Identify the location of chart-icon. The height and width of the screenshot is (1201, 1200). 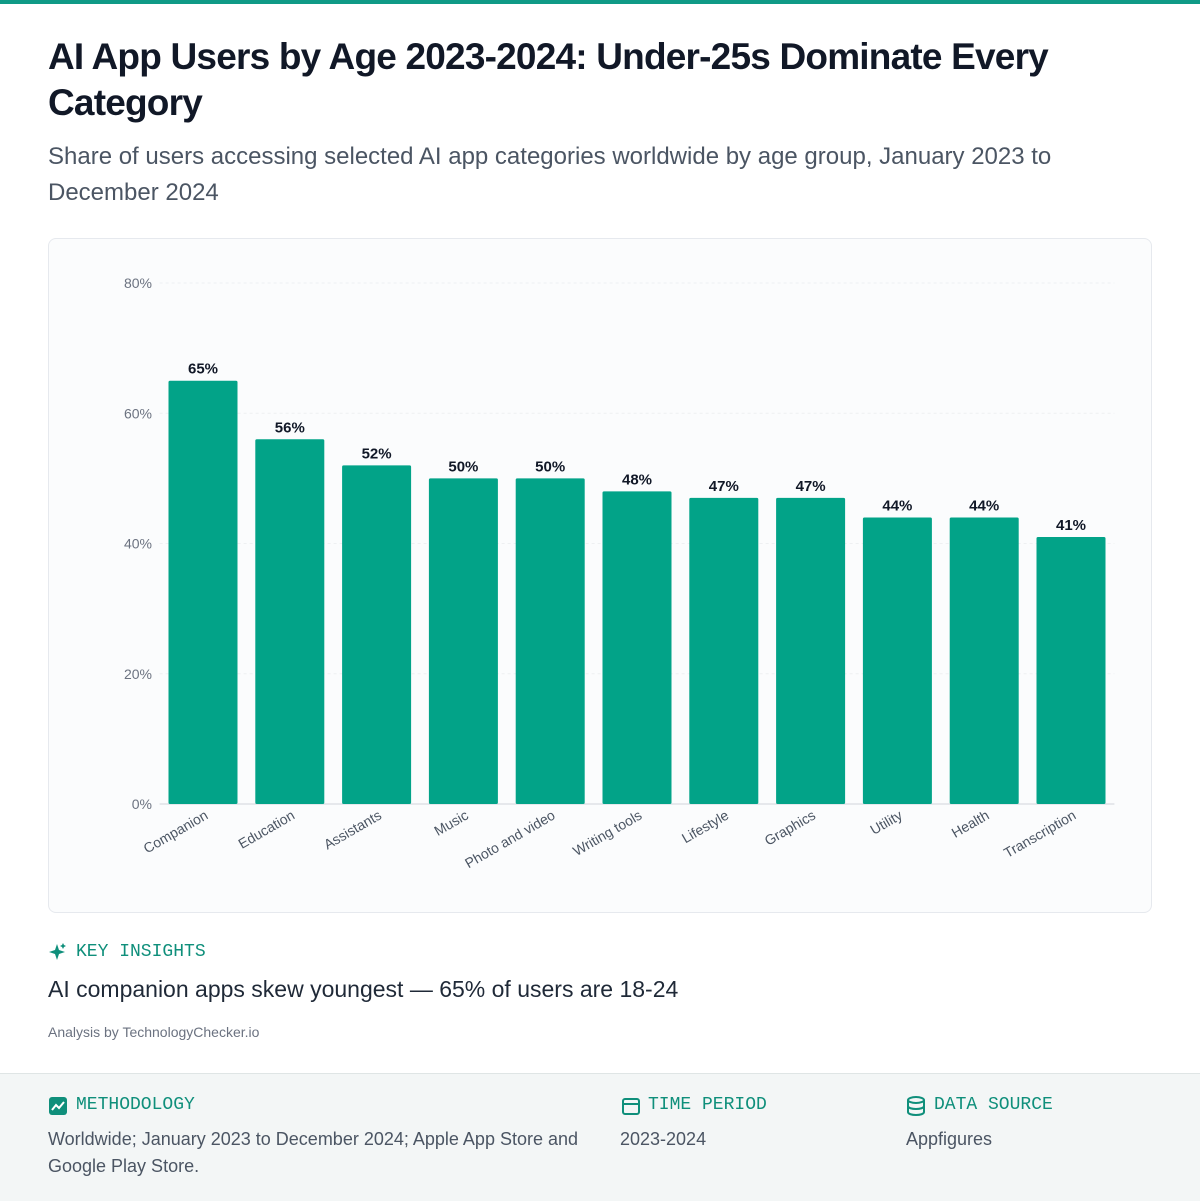
(58, 1106).